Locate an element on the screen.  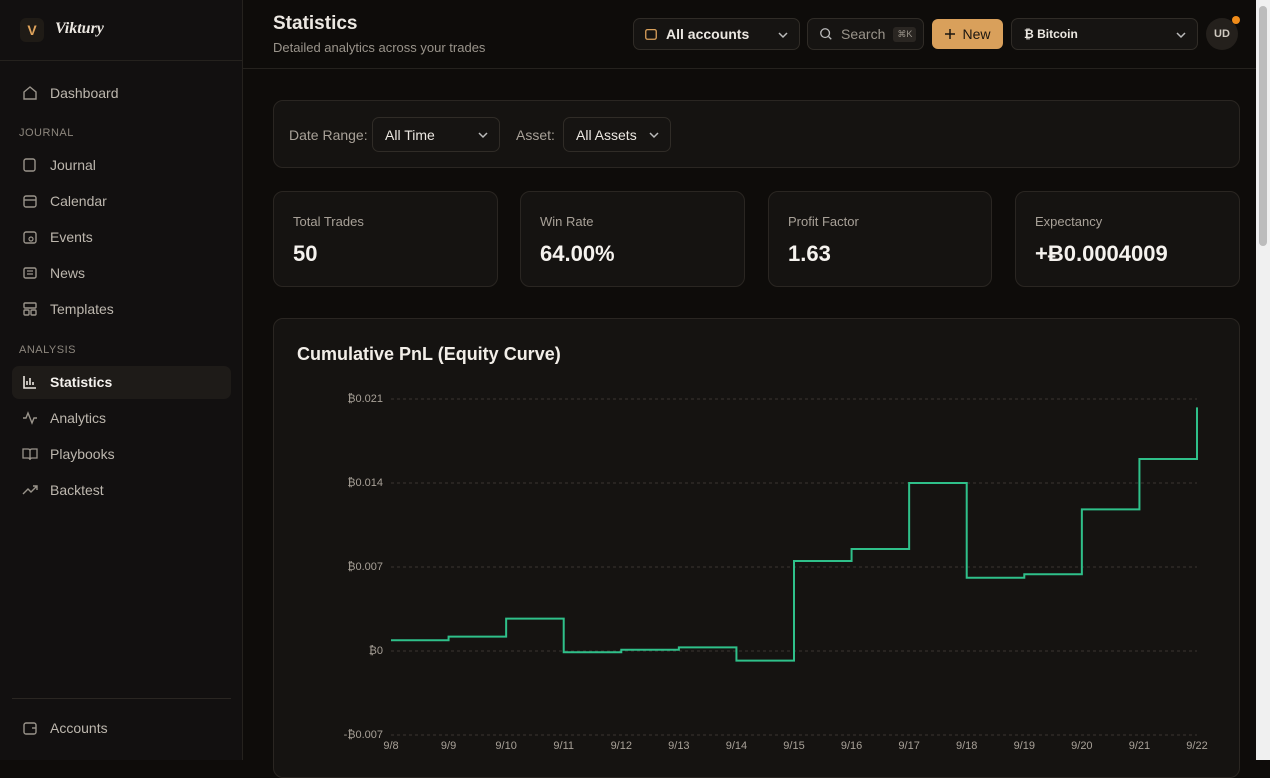
nav-item: Templates is located at coordinates (68, 309).